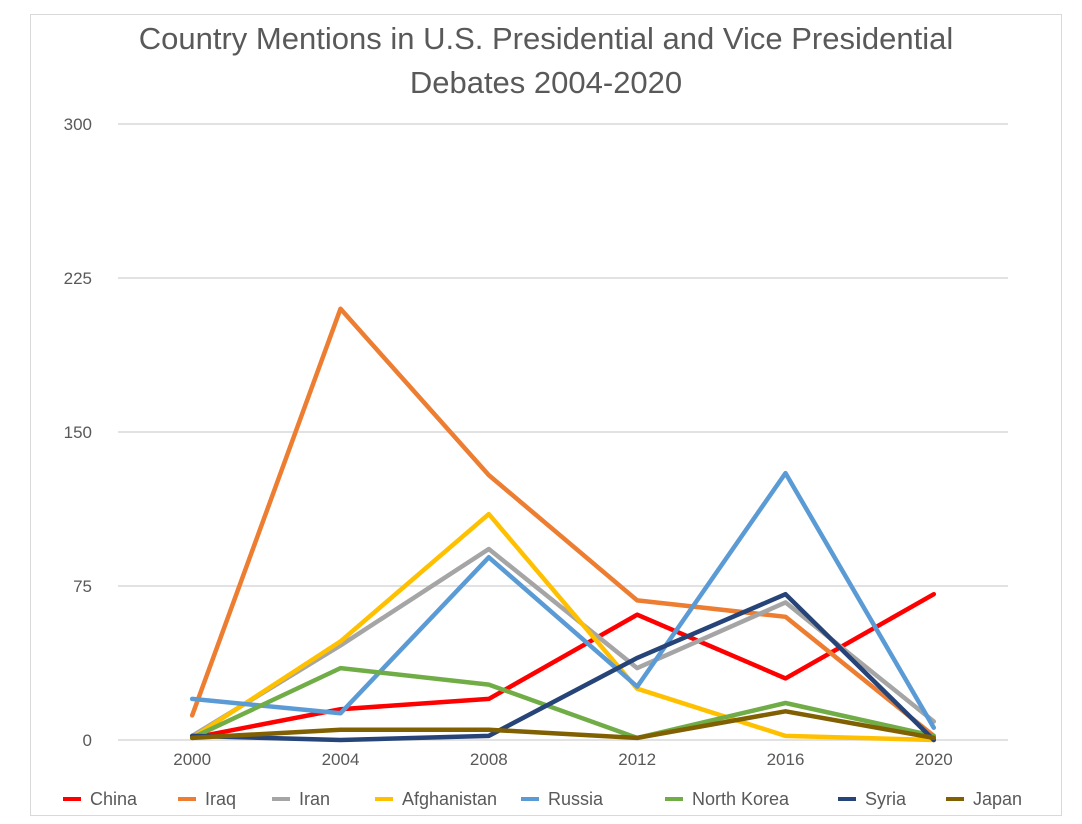  I want to click on legend-label-iran: Iran, so click(314, 799).